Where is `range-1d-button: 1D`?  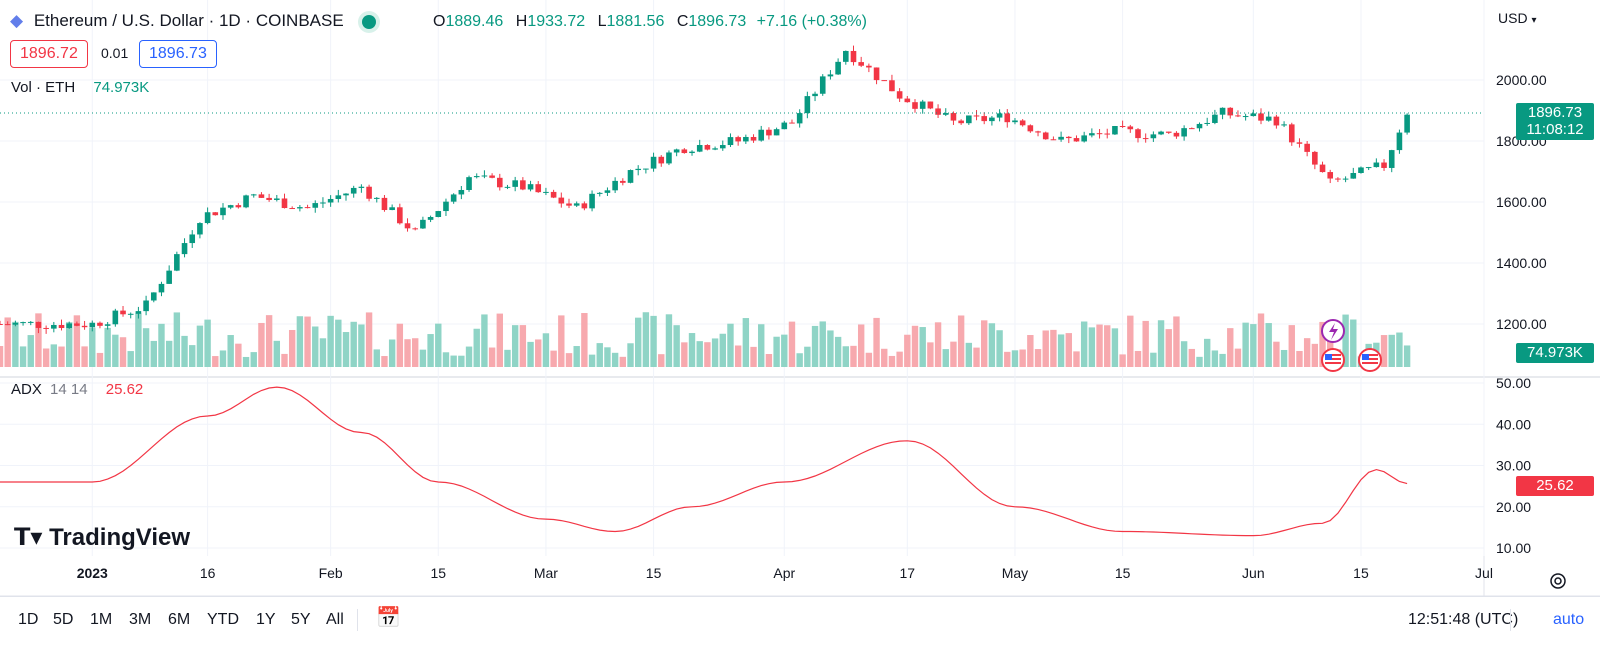 range-1d-button: 1D is located at coordinates (28, 619).